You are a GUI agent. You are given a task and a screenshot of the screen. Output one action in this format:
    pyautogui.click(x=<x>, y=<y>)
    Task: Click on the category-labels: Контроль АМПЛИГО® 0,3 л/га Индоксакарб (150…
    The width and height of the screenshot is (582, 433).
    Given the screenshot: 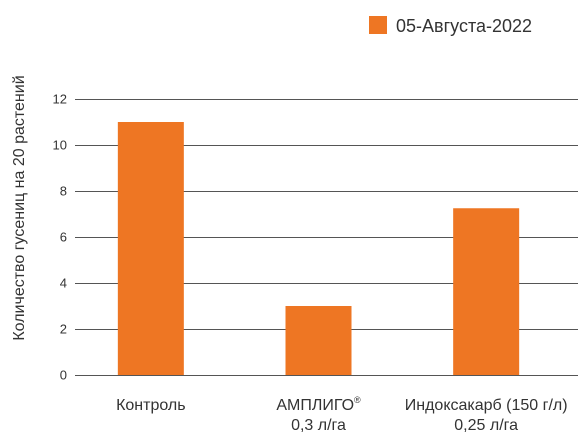 What is the action you would take?
    pyautogui.click(x=341, y=414)
    